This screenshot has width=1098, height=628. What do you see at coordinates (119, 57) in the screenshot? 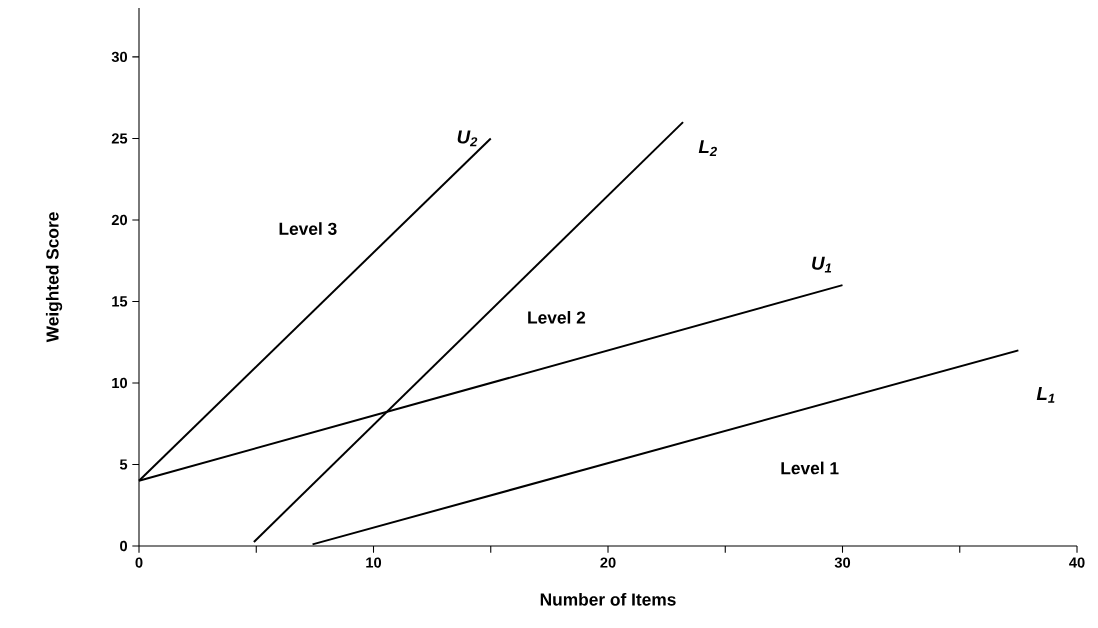
I see `y-tick-label: 30` at bounding box center [119, 57].